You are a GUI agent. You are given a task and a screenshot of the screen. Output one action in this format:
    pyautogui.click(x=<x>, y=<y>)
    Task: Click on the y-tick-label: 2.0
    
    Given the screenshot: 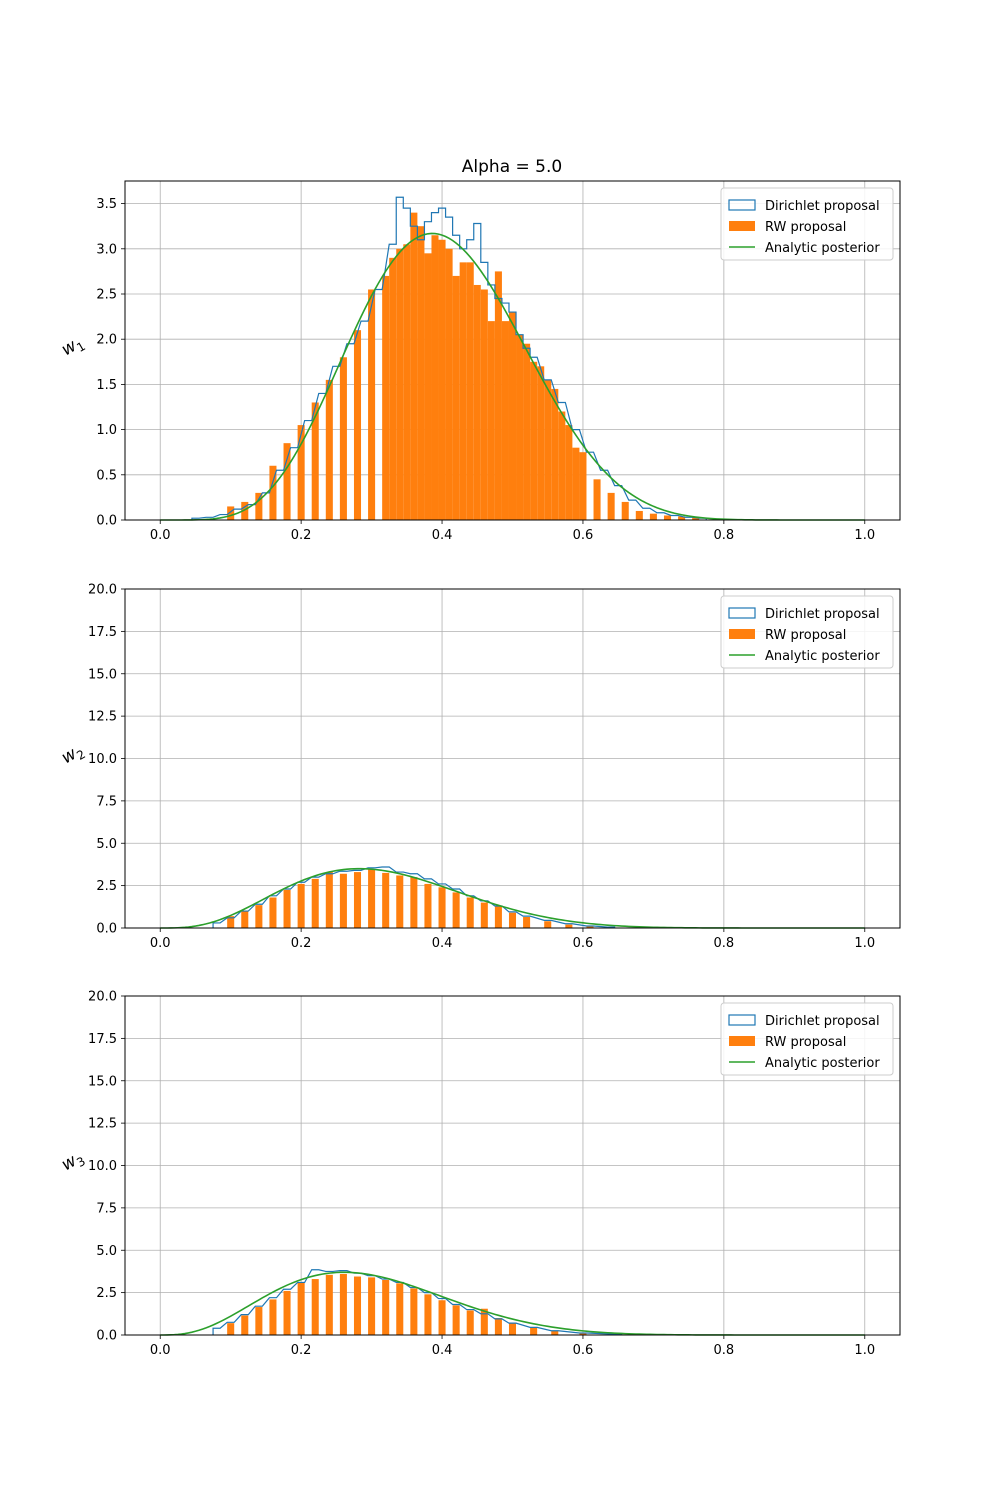 What is the action you would take?
    pyautogui.click(x=106, y=340)
    